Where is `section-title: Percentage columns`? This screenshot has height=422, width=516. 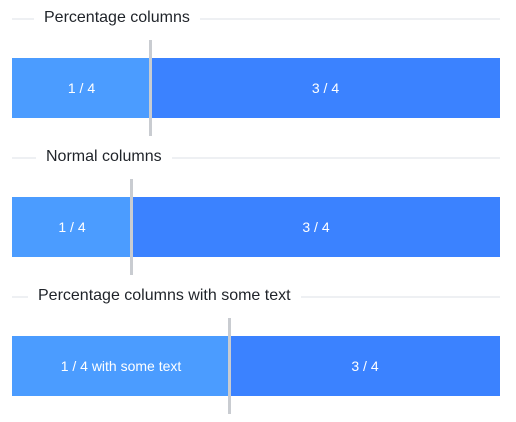 section-title: Percentage columns is located at coordinates (117, 18).